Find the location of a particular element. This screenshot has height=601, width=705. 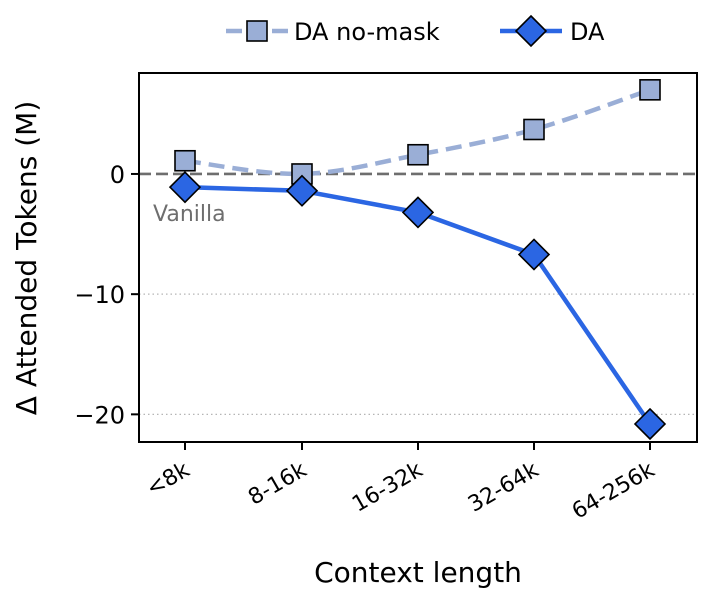

series-line-da-no-mask is located at coordinates (417, 132).